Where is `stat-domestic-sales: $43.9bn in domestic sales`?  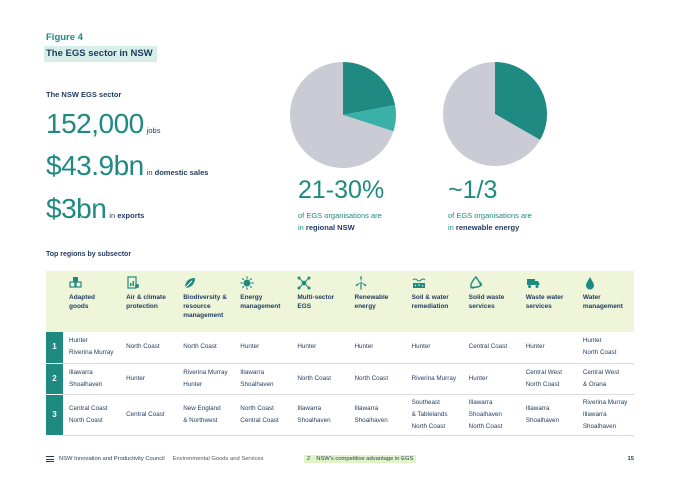
stat-domestic-sales: $43.9bn in domestic sales is located at coordinates (127, 166).